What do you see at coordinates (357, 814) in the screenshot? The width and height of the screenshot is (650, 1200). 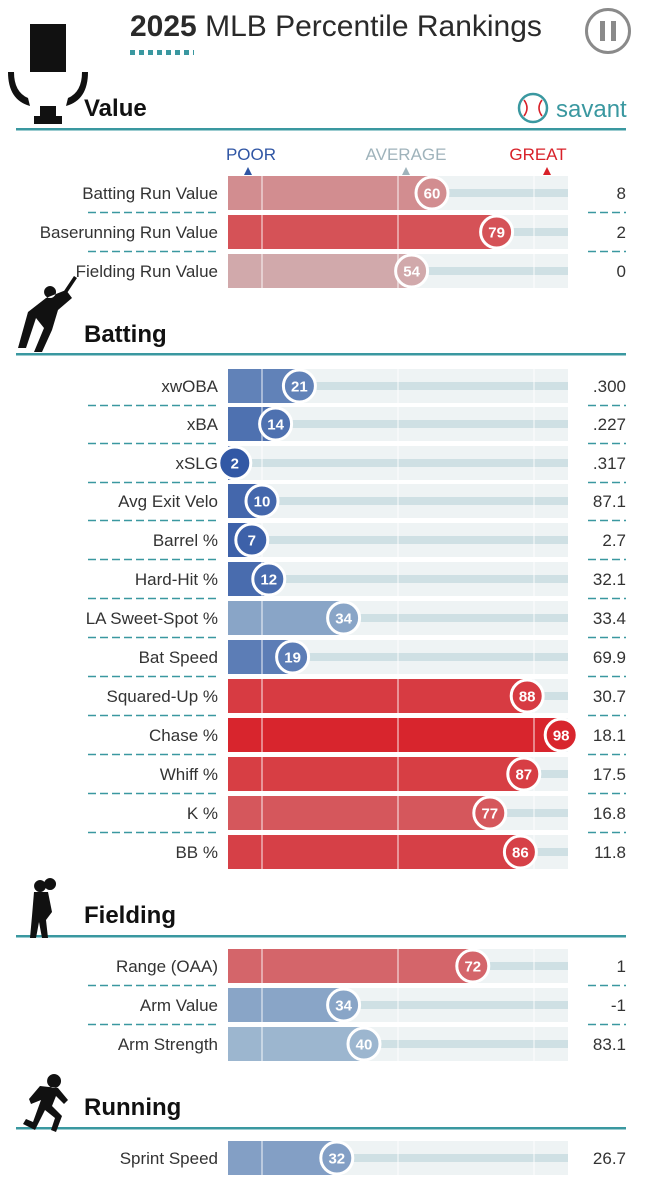 I see `metric-row: 77 K % 16.8` at bounding box center [357, 814].